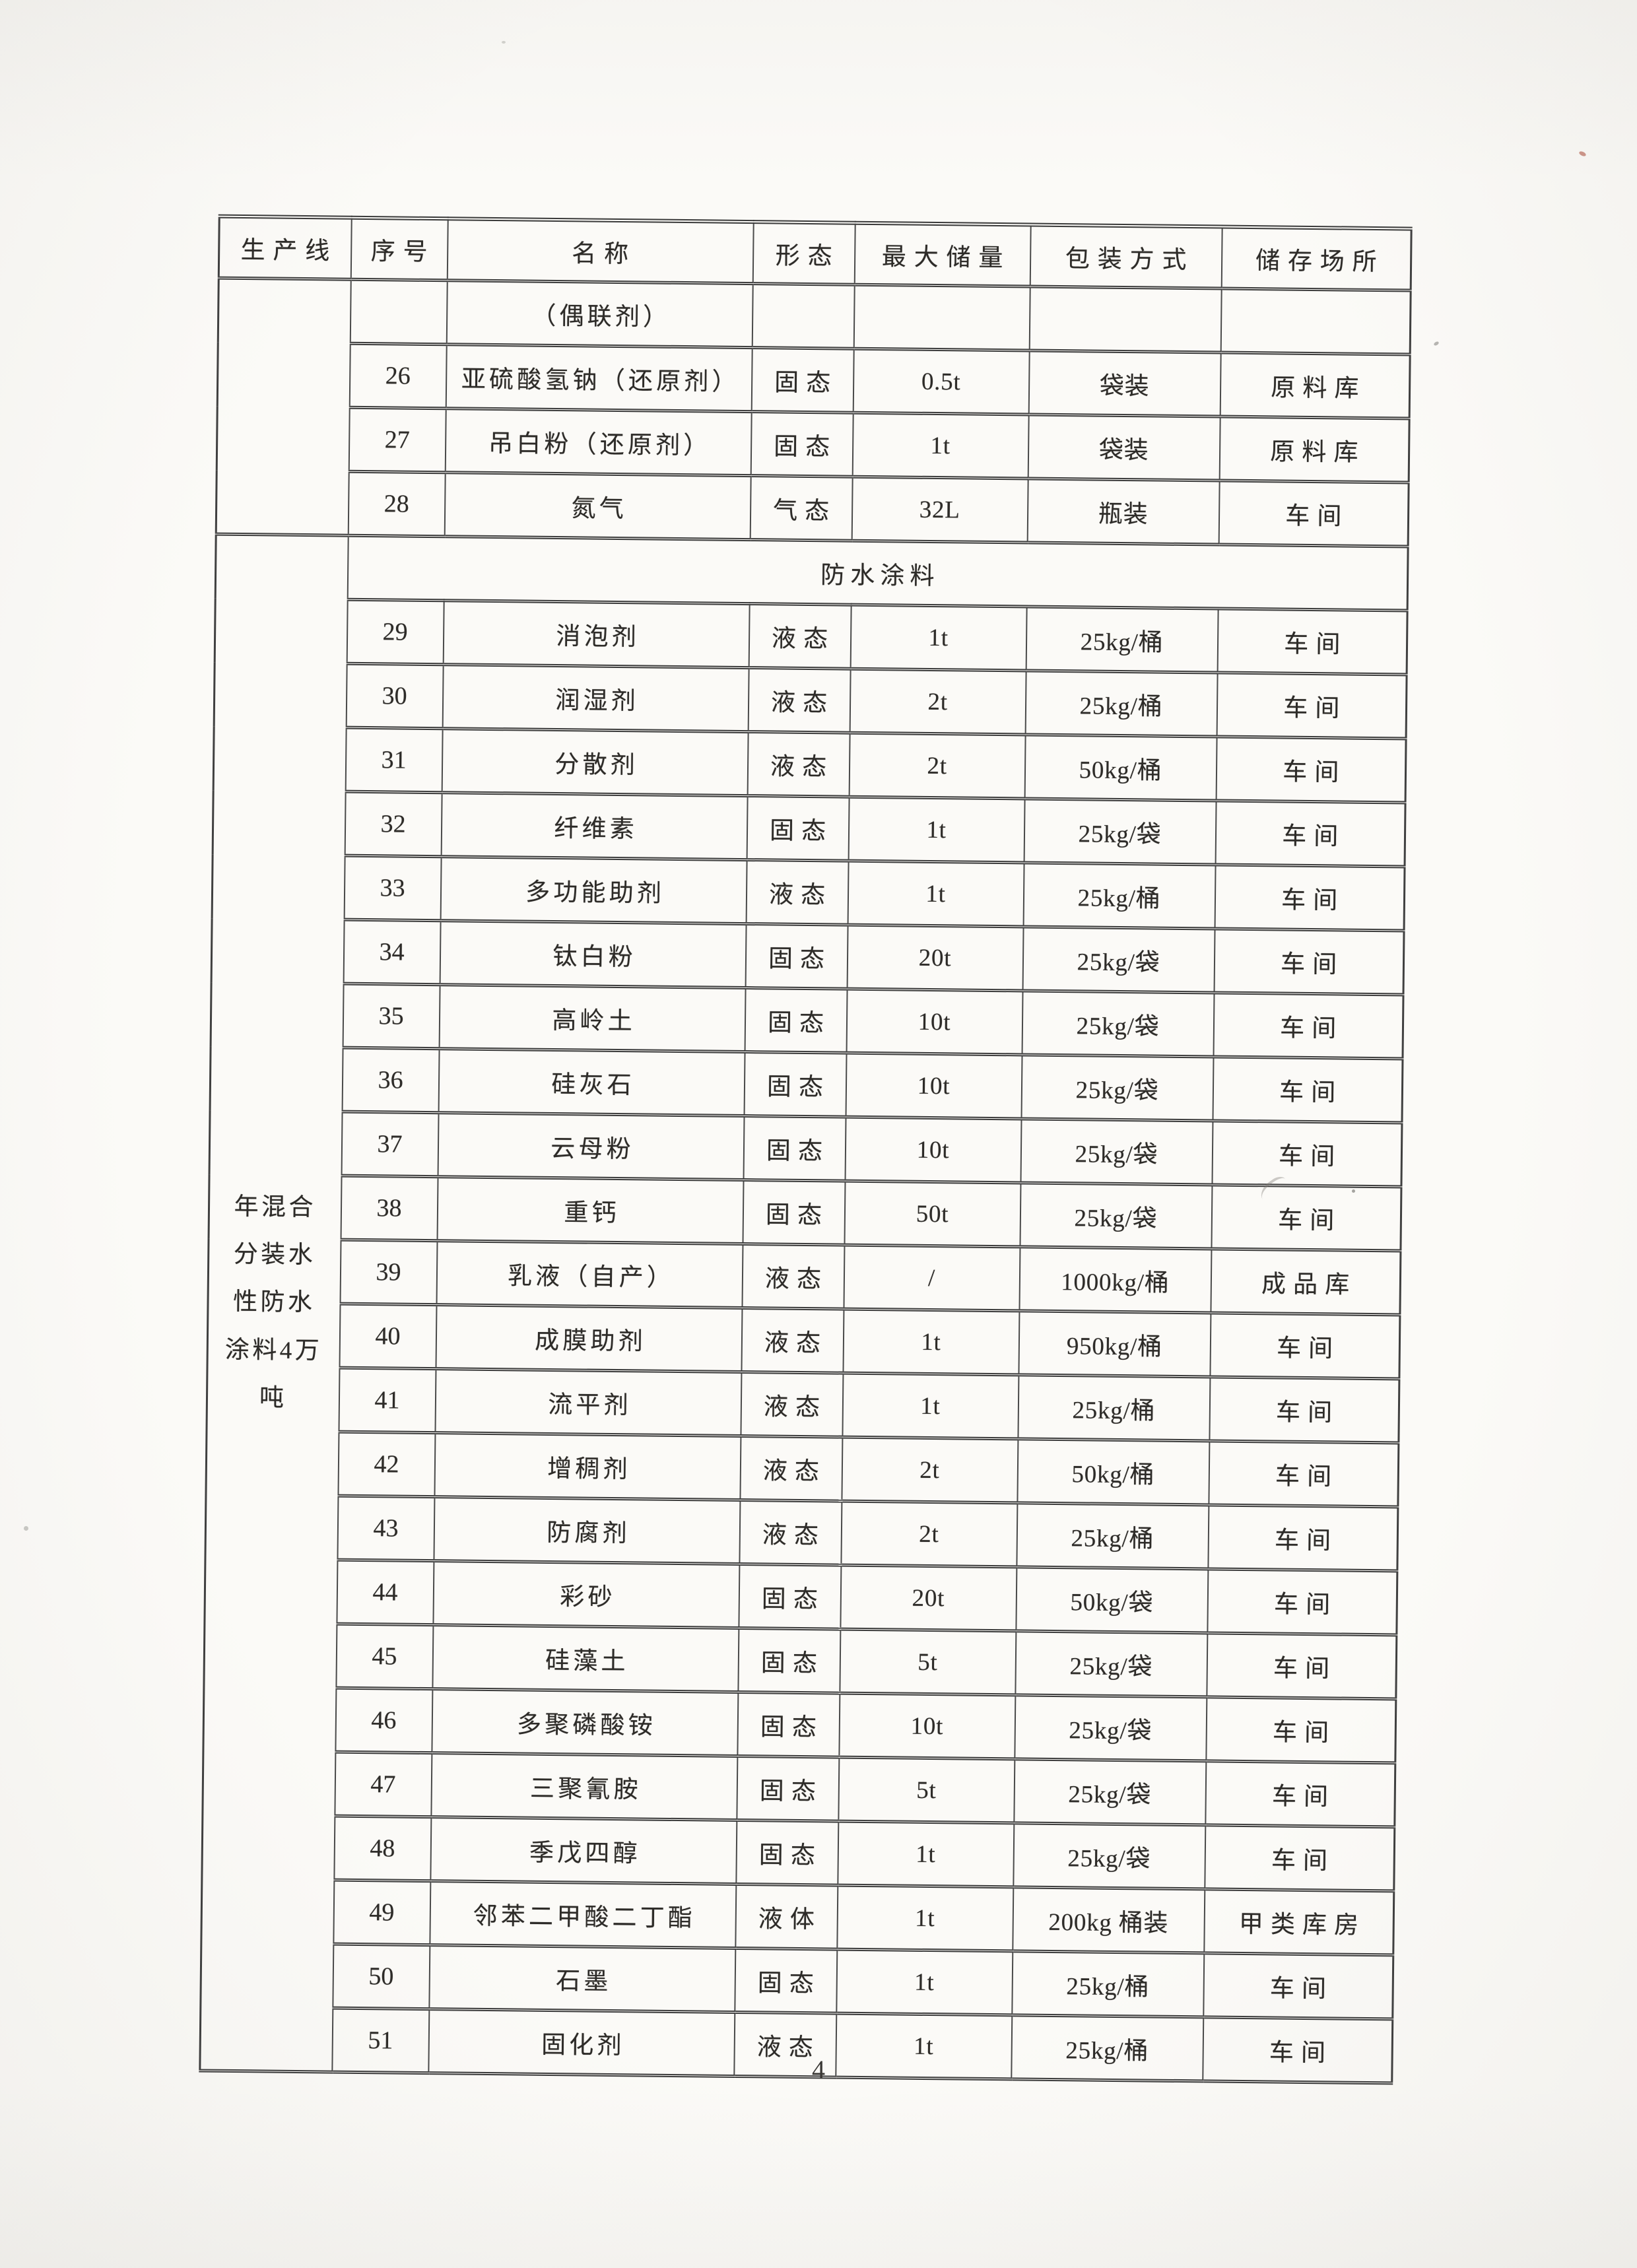 This screenshot has width=1637, height=2268. I want to click on cell-material-name: 纤维素, so click(594, 826).